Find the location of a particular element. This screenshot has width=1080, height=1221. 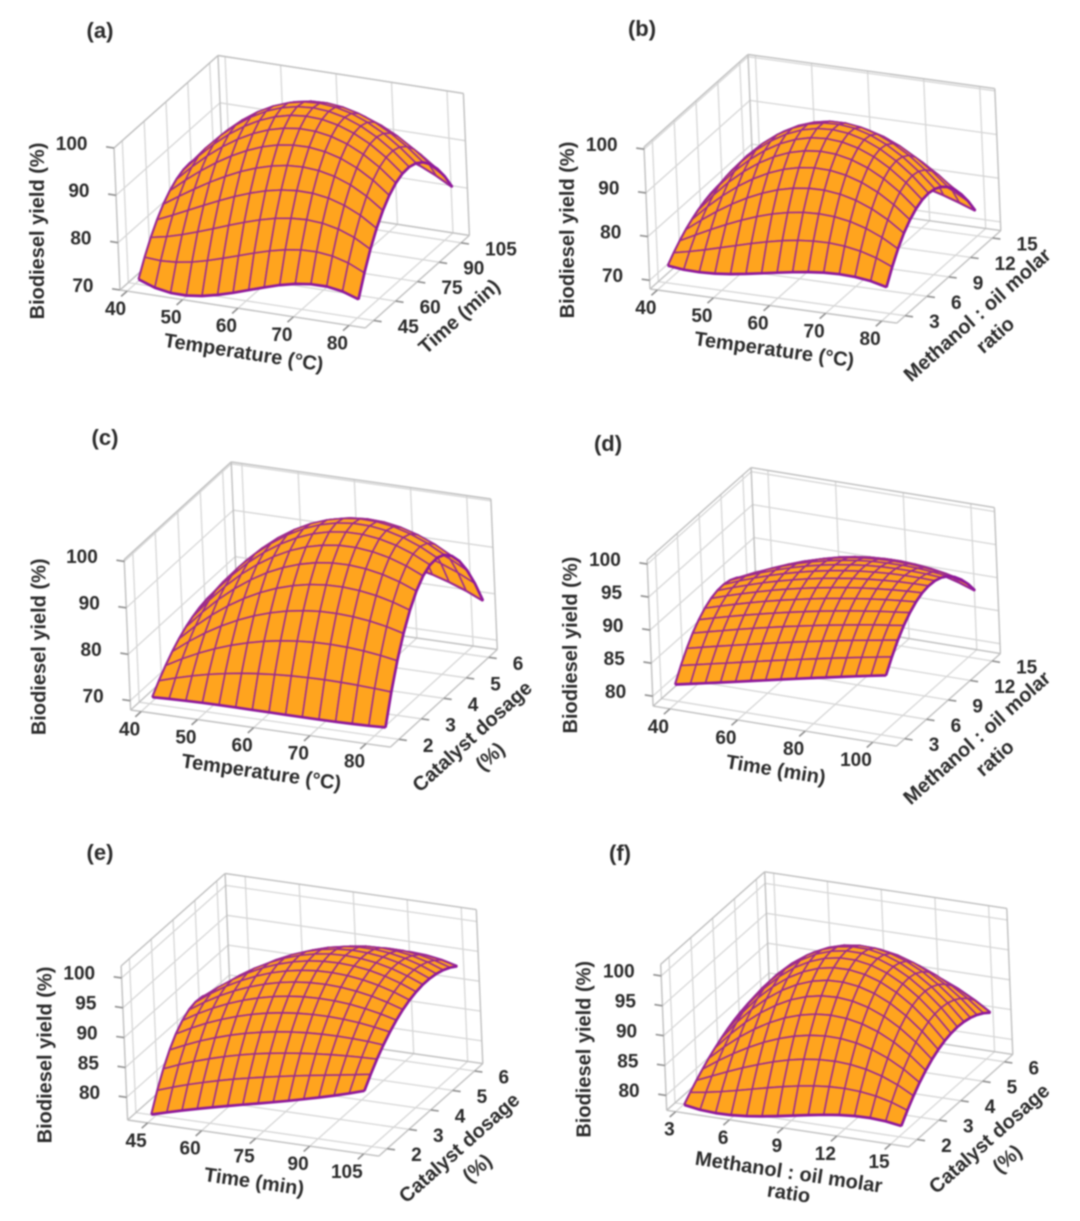

svg-text: Time (min) is located at coordinates (775, 770).